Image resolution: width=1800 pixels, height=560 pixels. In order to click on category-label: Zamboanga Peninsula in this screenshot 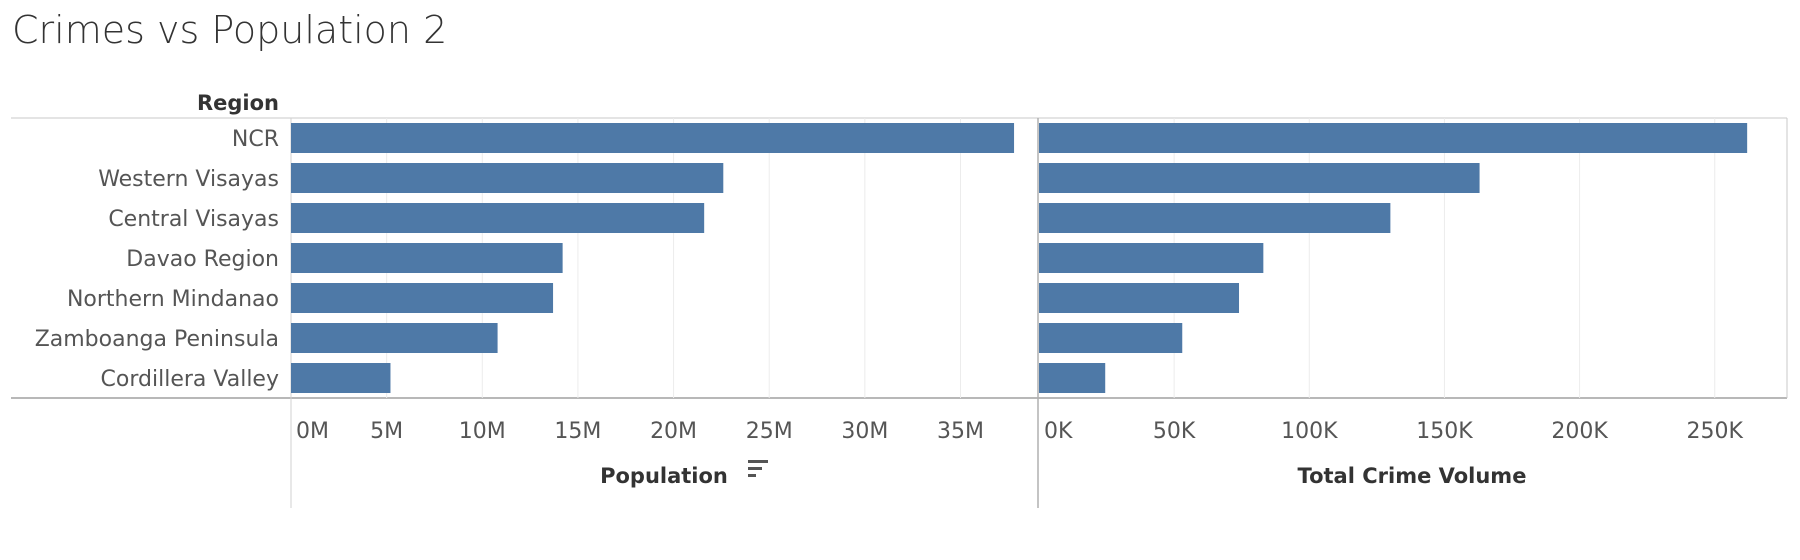, I will do `click(157, 339)`.